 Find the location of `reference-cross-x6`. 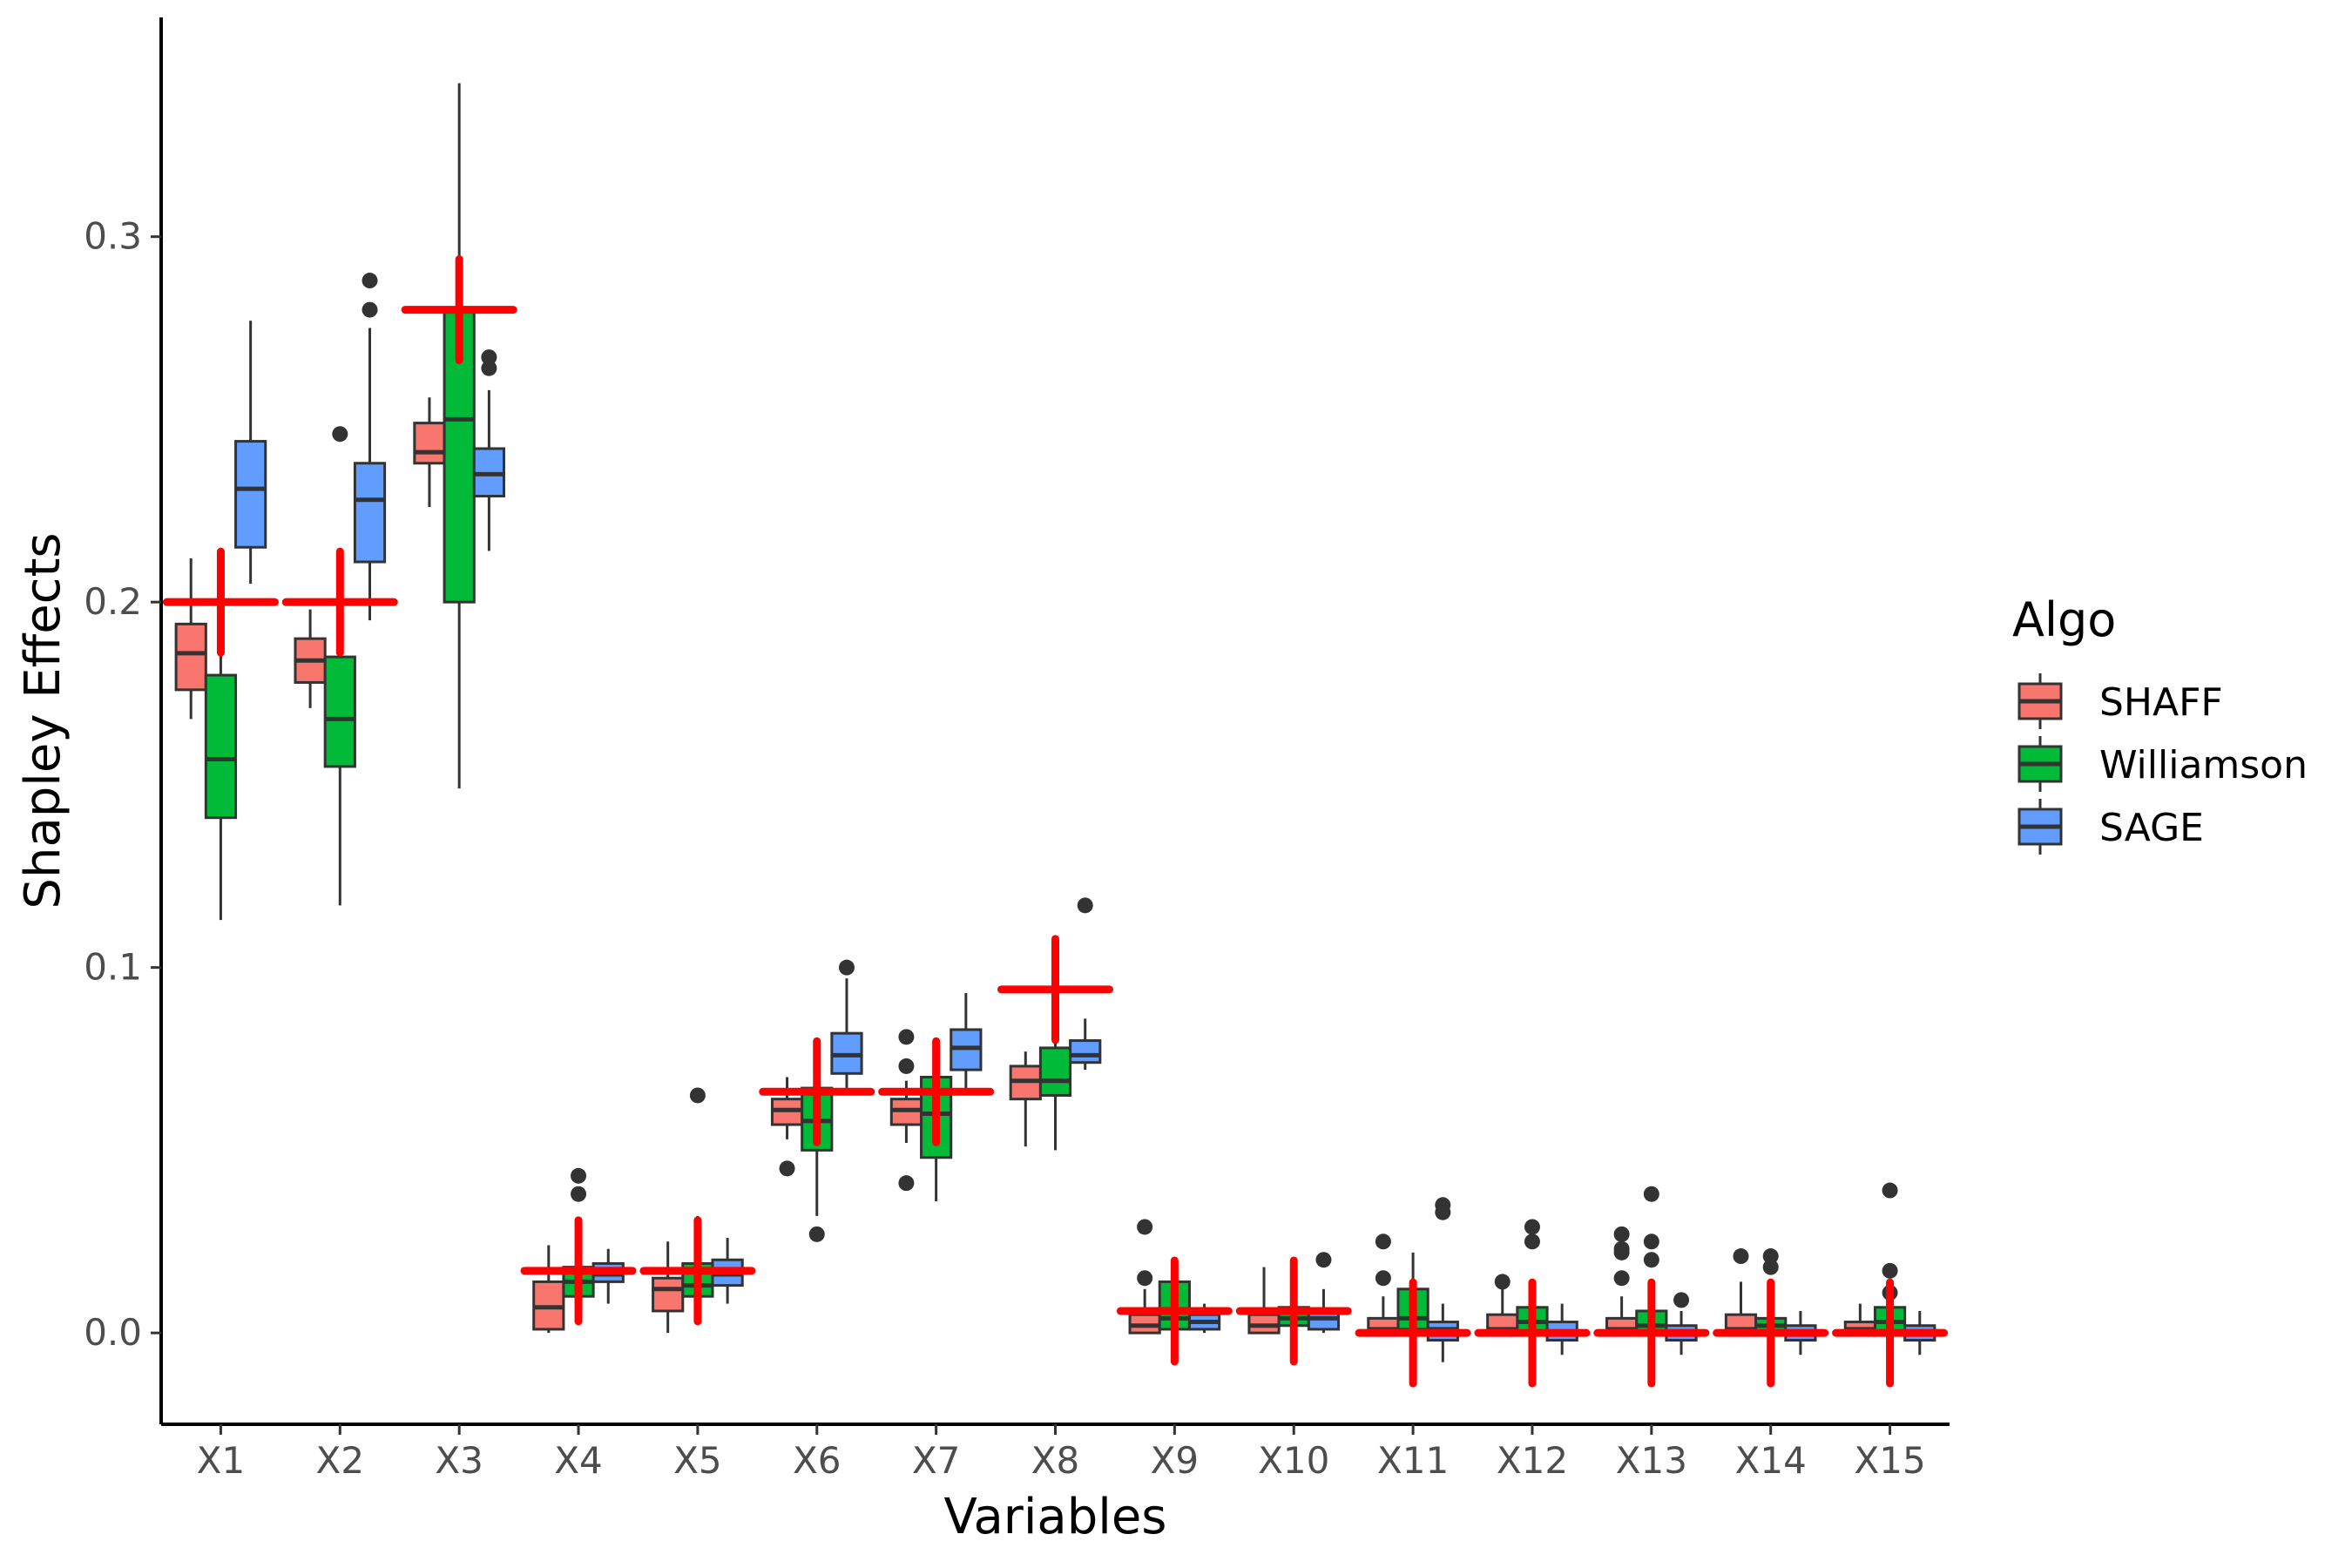

reference-cross-x6 is located at coordinates (817, 1091).